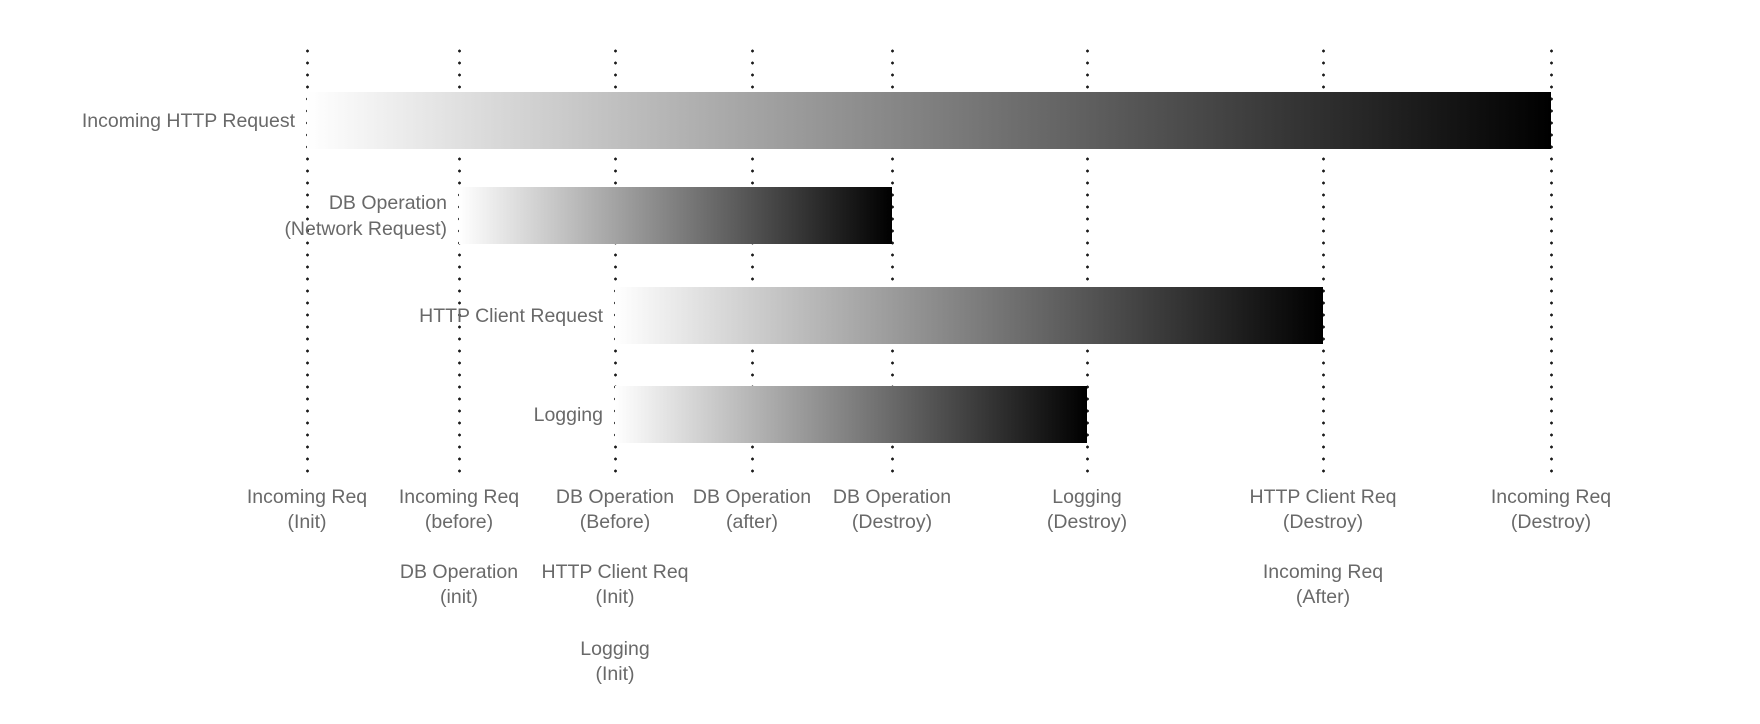 This screenshot has width=1760, height=724. I want to click on timeline-marker-line-incoming-req-before, so click(459, 261).